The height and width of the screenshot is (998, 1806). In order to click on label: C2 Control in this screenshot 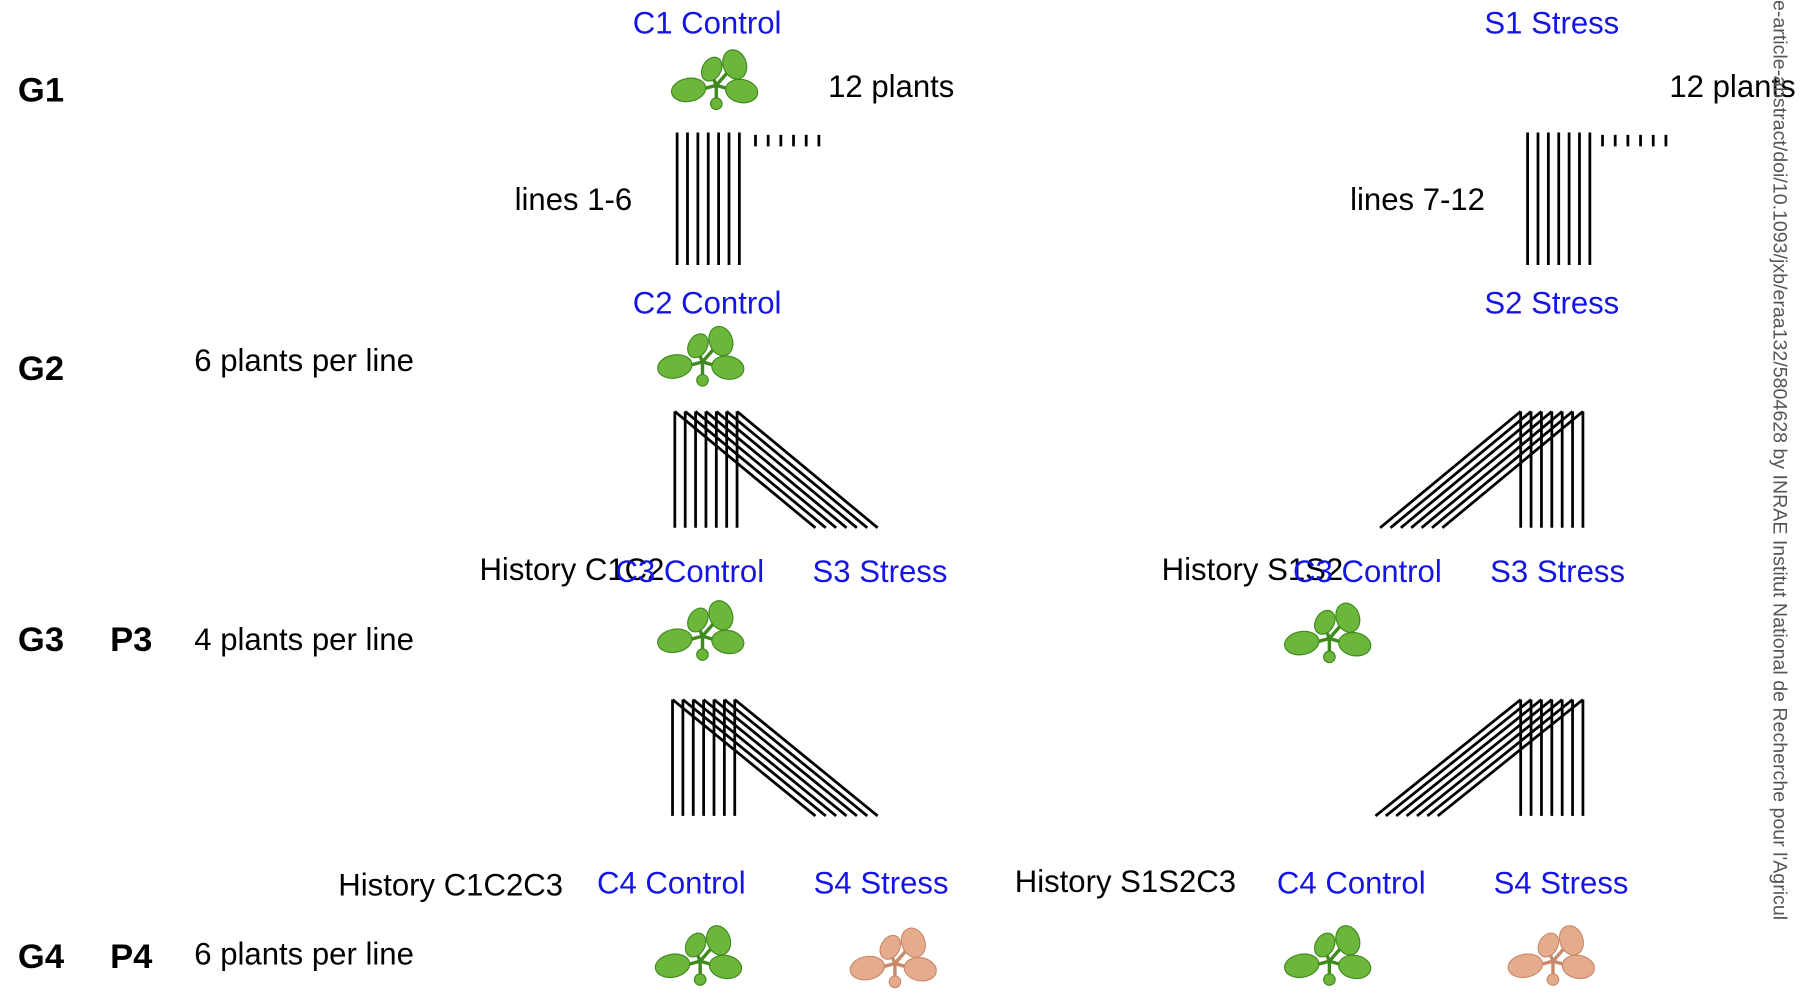, I will do `click(707, 303)`.